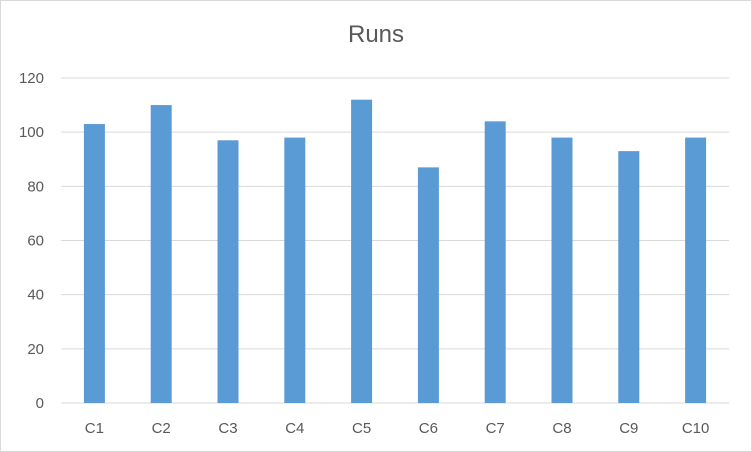 Image resolution: width=752 pixels, height=452 pixels. What do you see at coordinates (161, 428) in the screenshot?
I see `x-tick-label: C2` at bounding box center [161, 428].